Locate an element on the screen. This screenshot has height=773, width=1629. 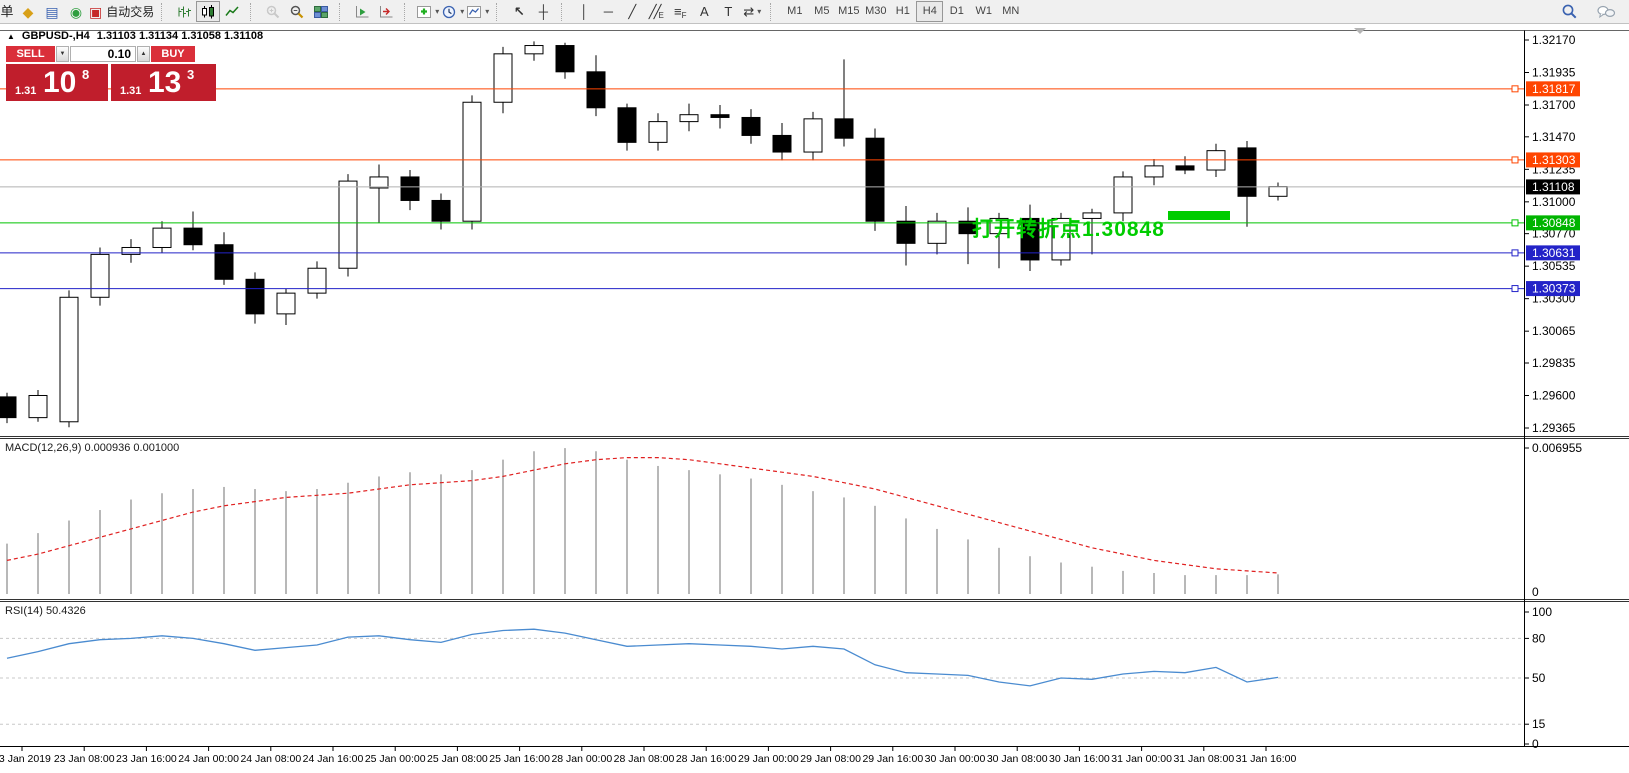
price-badge-label: 1.31817 is located at coordinates (1554, 89).